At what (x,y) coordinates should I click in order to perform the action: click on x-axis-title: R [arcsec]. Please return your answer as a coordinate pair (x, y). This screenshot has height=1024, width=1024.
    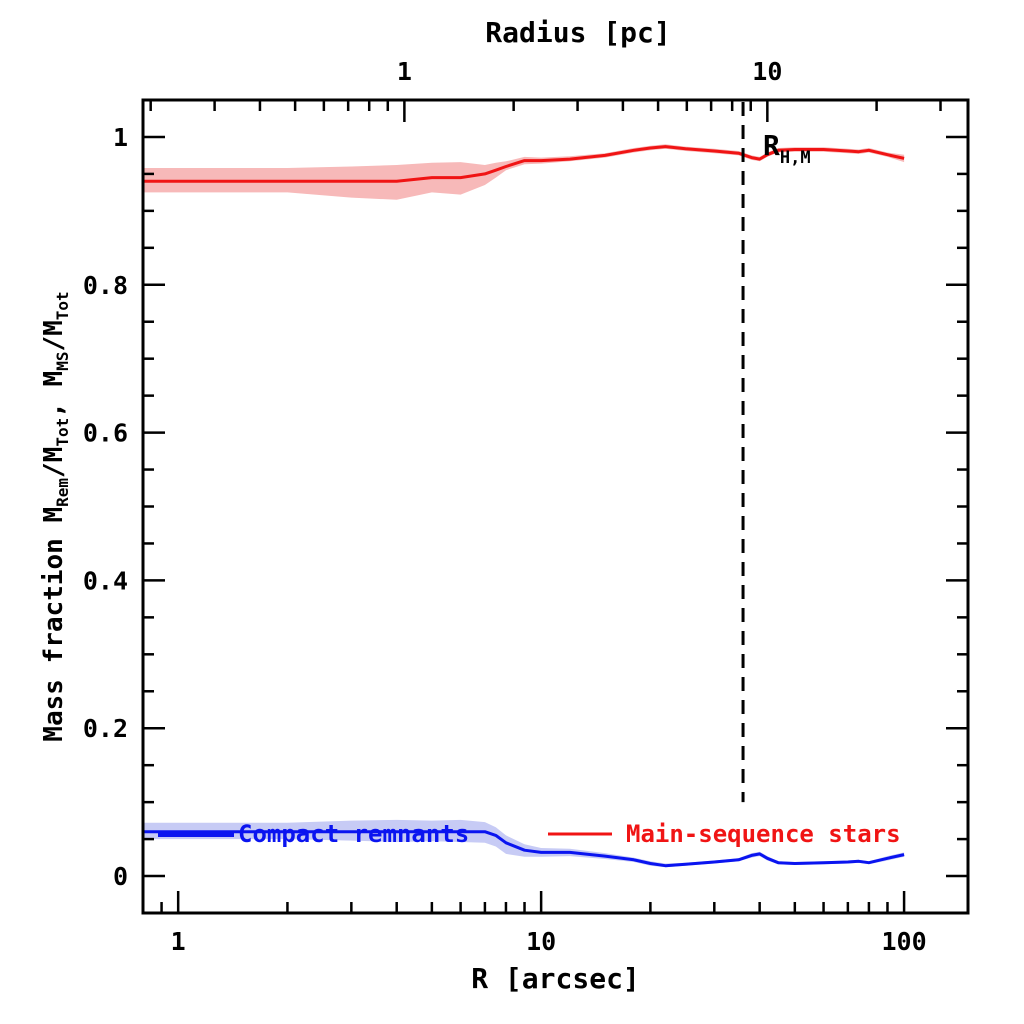
    Looking at the image, I should click on (555, 978).